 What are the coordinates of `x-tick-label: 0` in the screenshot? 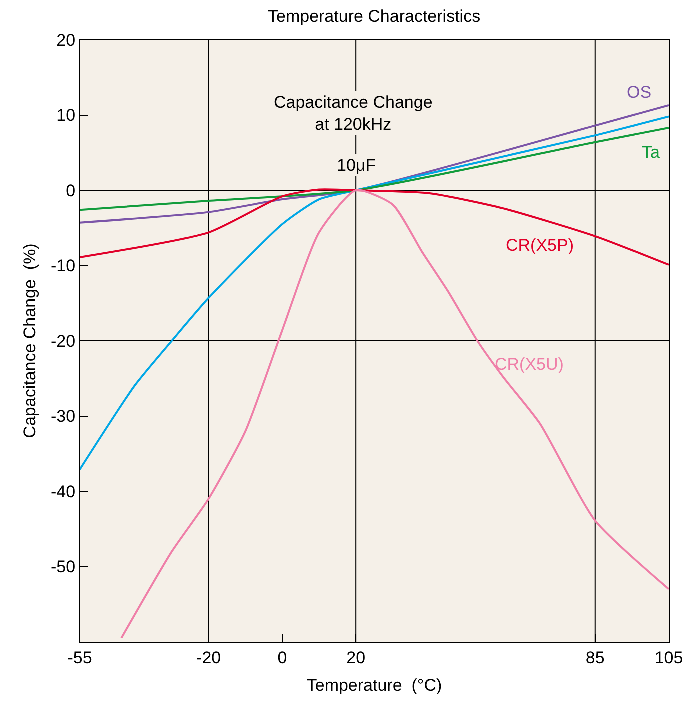 It's located at (283, 658).